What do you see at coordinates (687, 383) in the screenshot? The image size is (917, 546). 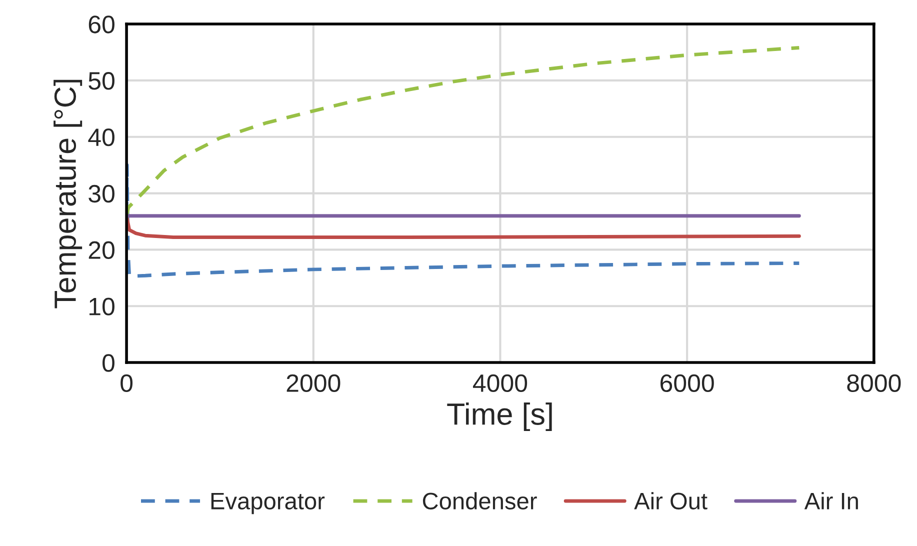 I see `x-tick-label: 6000` at bounding box center [687, 383].